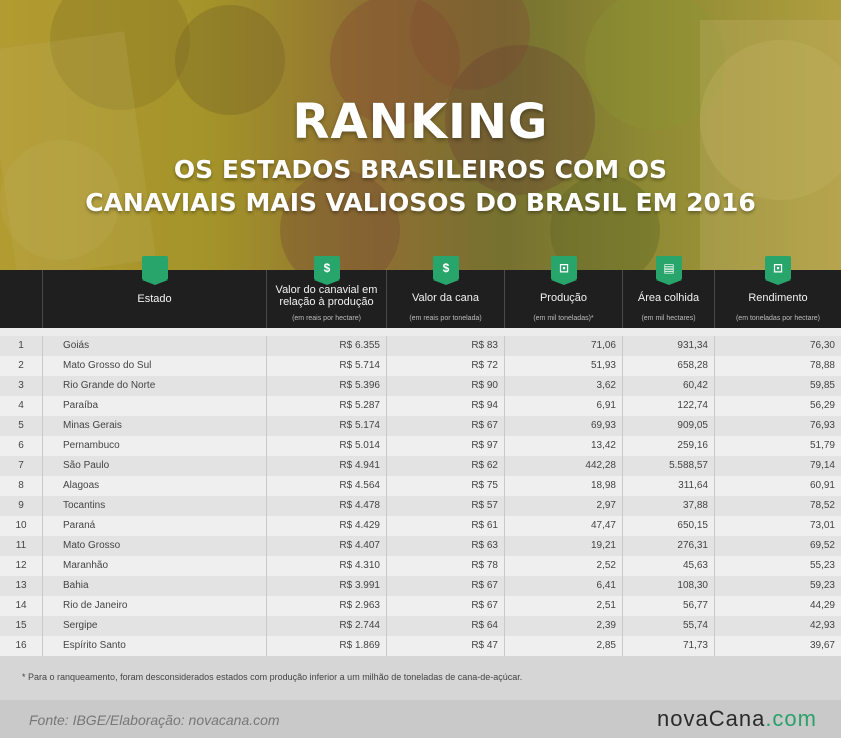  I want to click on novacana-logo: novaCana.com, so click(737, 719).